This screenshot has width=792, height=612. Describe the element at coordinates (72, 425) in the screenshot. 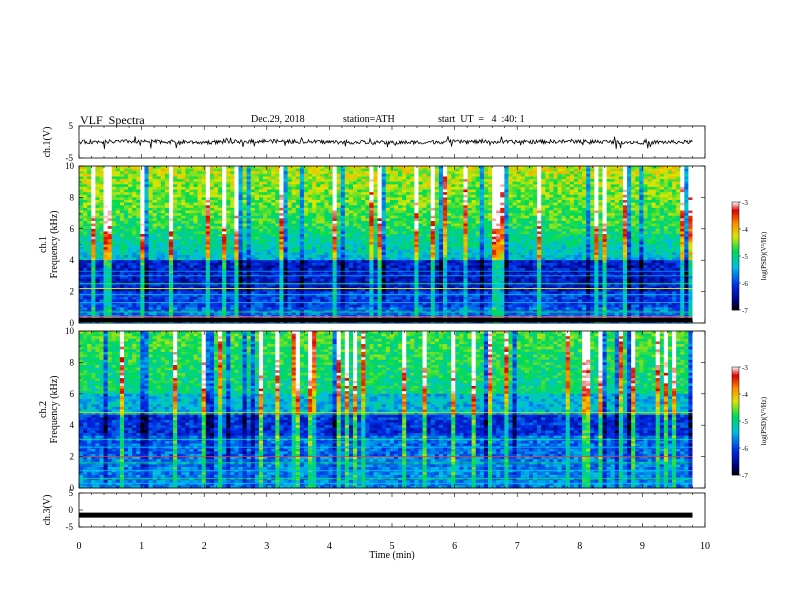

I see `y-tick-label: 4` at that location.